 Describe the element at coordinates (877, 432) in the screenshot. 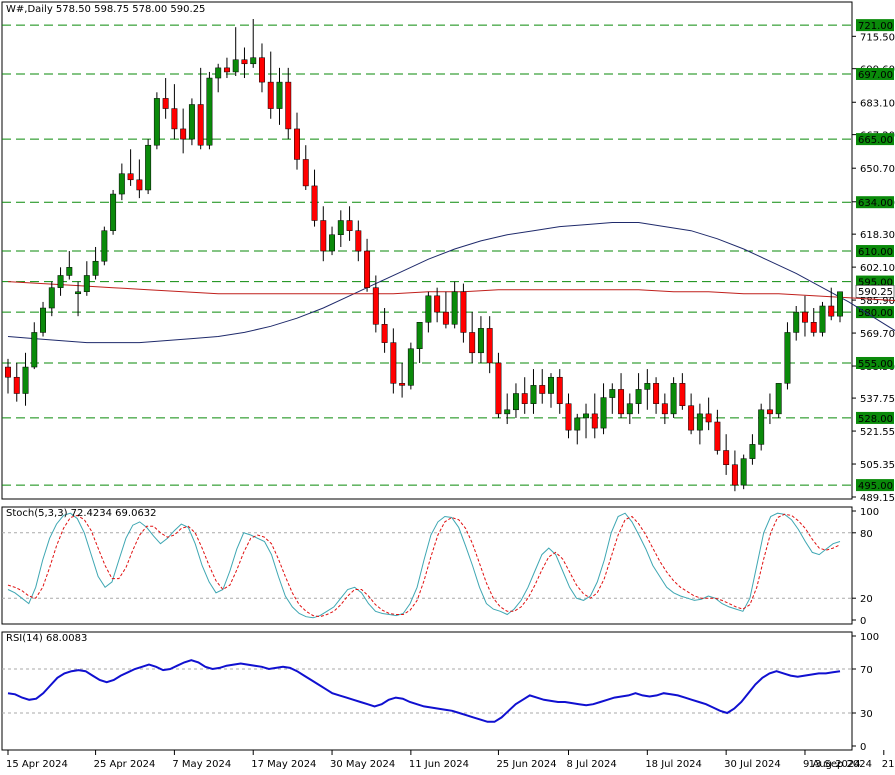

I see `price-tick-label: 521.55` at that location.